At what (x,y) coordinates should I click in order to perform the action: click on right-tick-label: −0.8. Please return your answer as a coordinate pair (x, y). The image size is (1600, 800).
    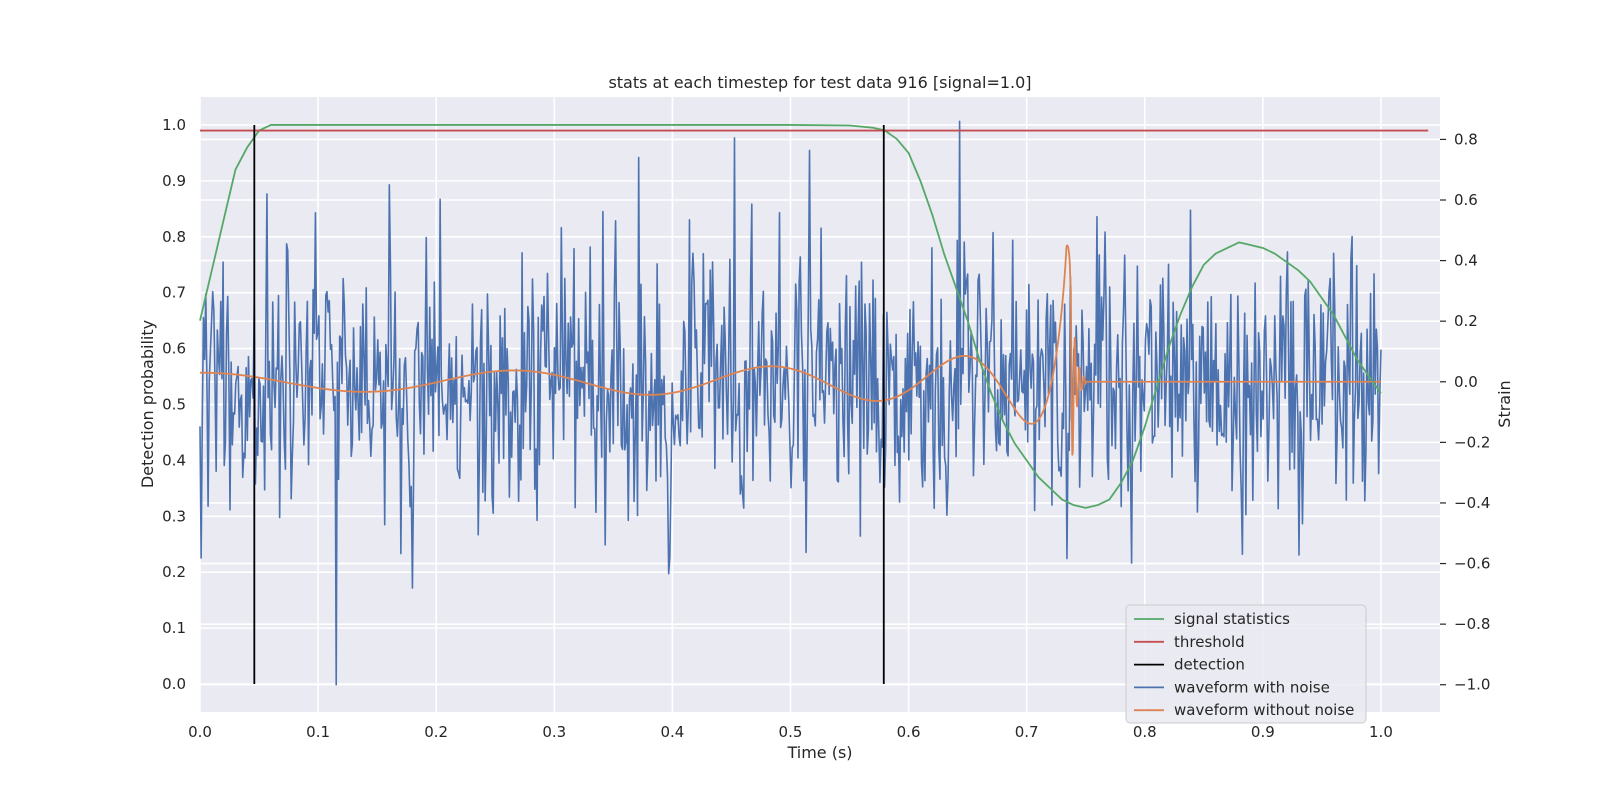
    Looking at the image, I should click on (1472, 624).